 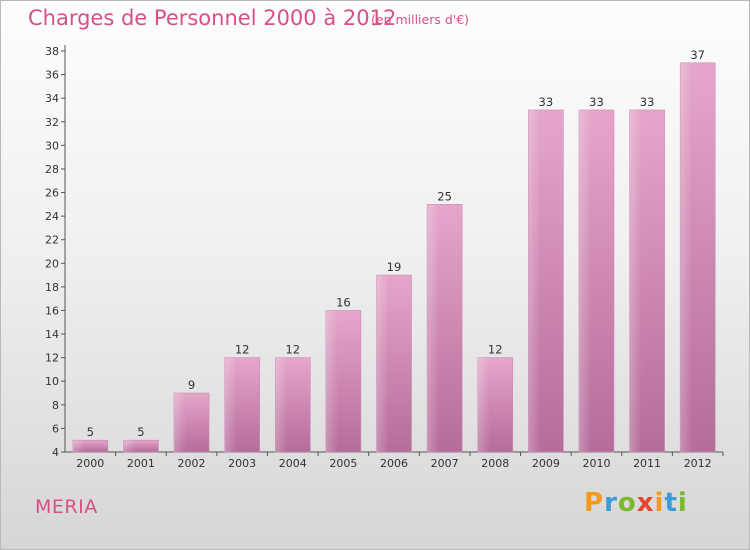 I want to click on data-label-2000: 5, so click(x=90, y=432).